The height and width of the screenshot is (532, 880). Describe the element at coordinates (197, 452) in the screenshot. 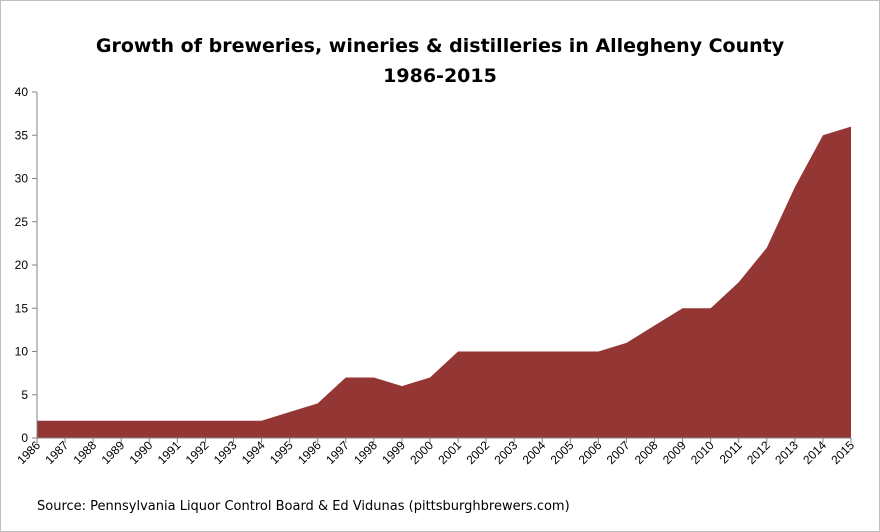

I see `x-tick-label: 1992` at that location.